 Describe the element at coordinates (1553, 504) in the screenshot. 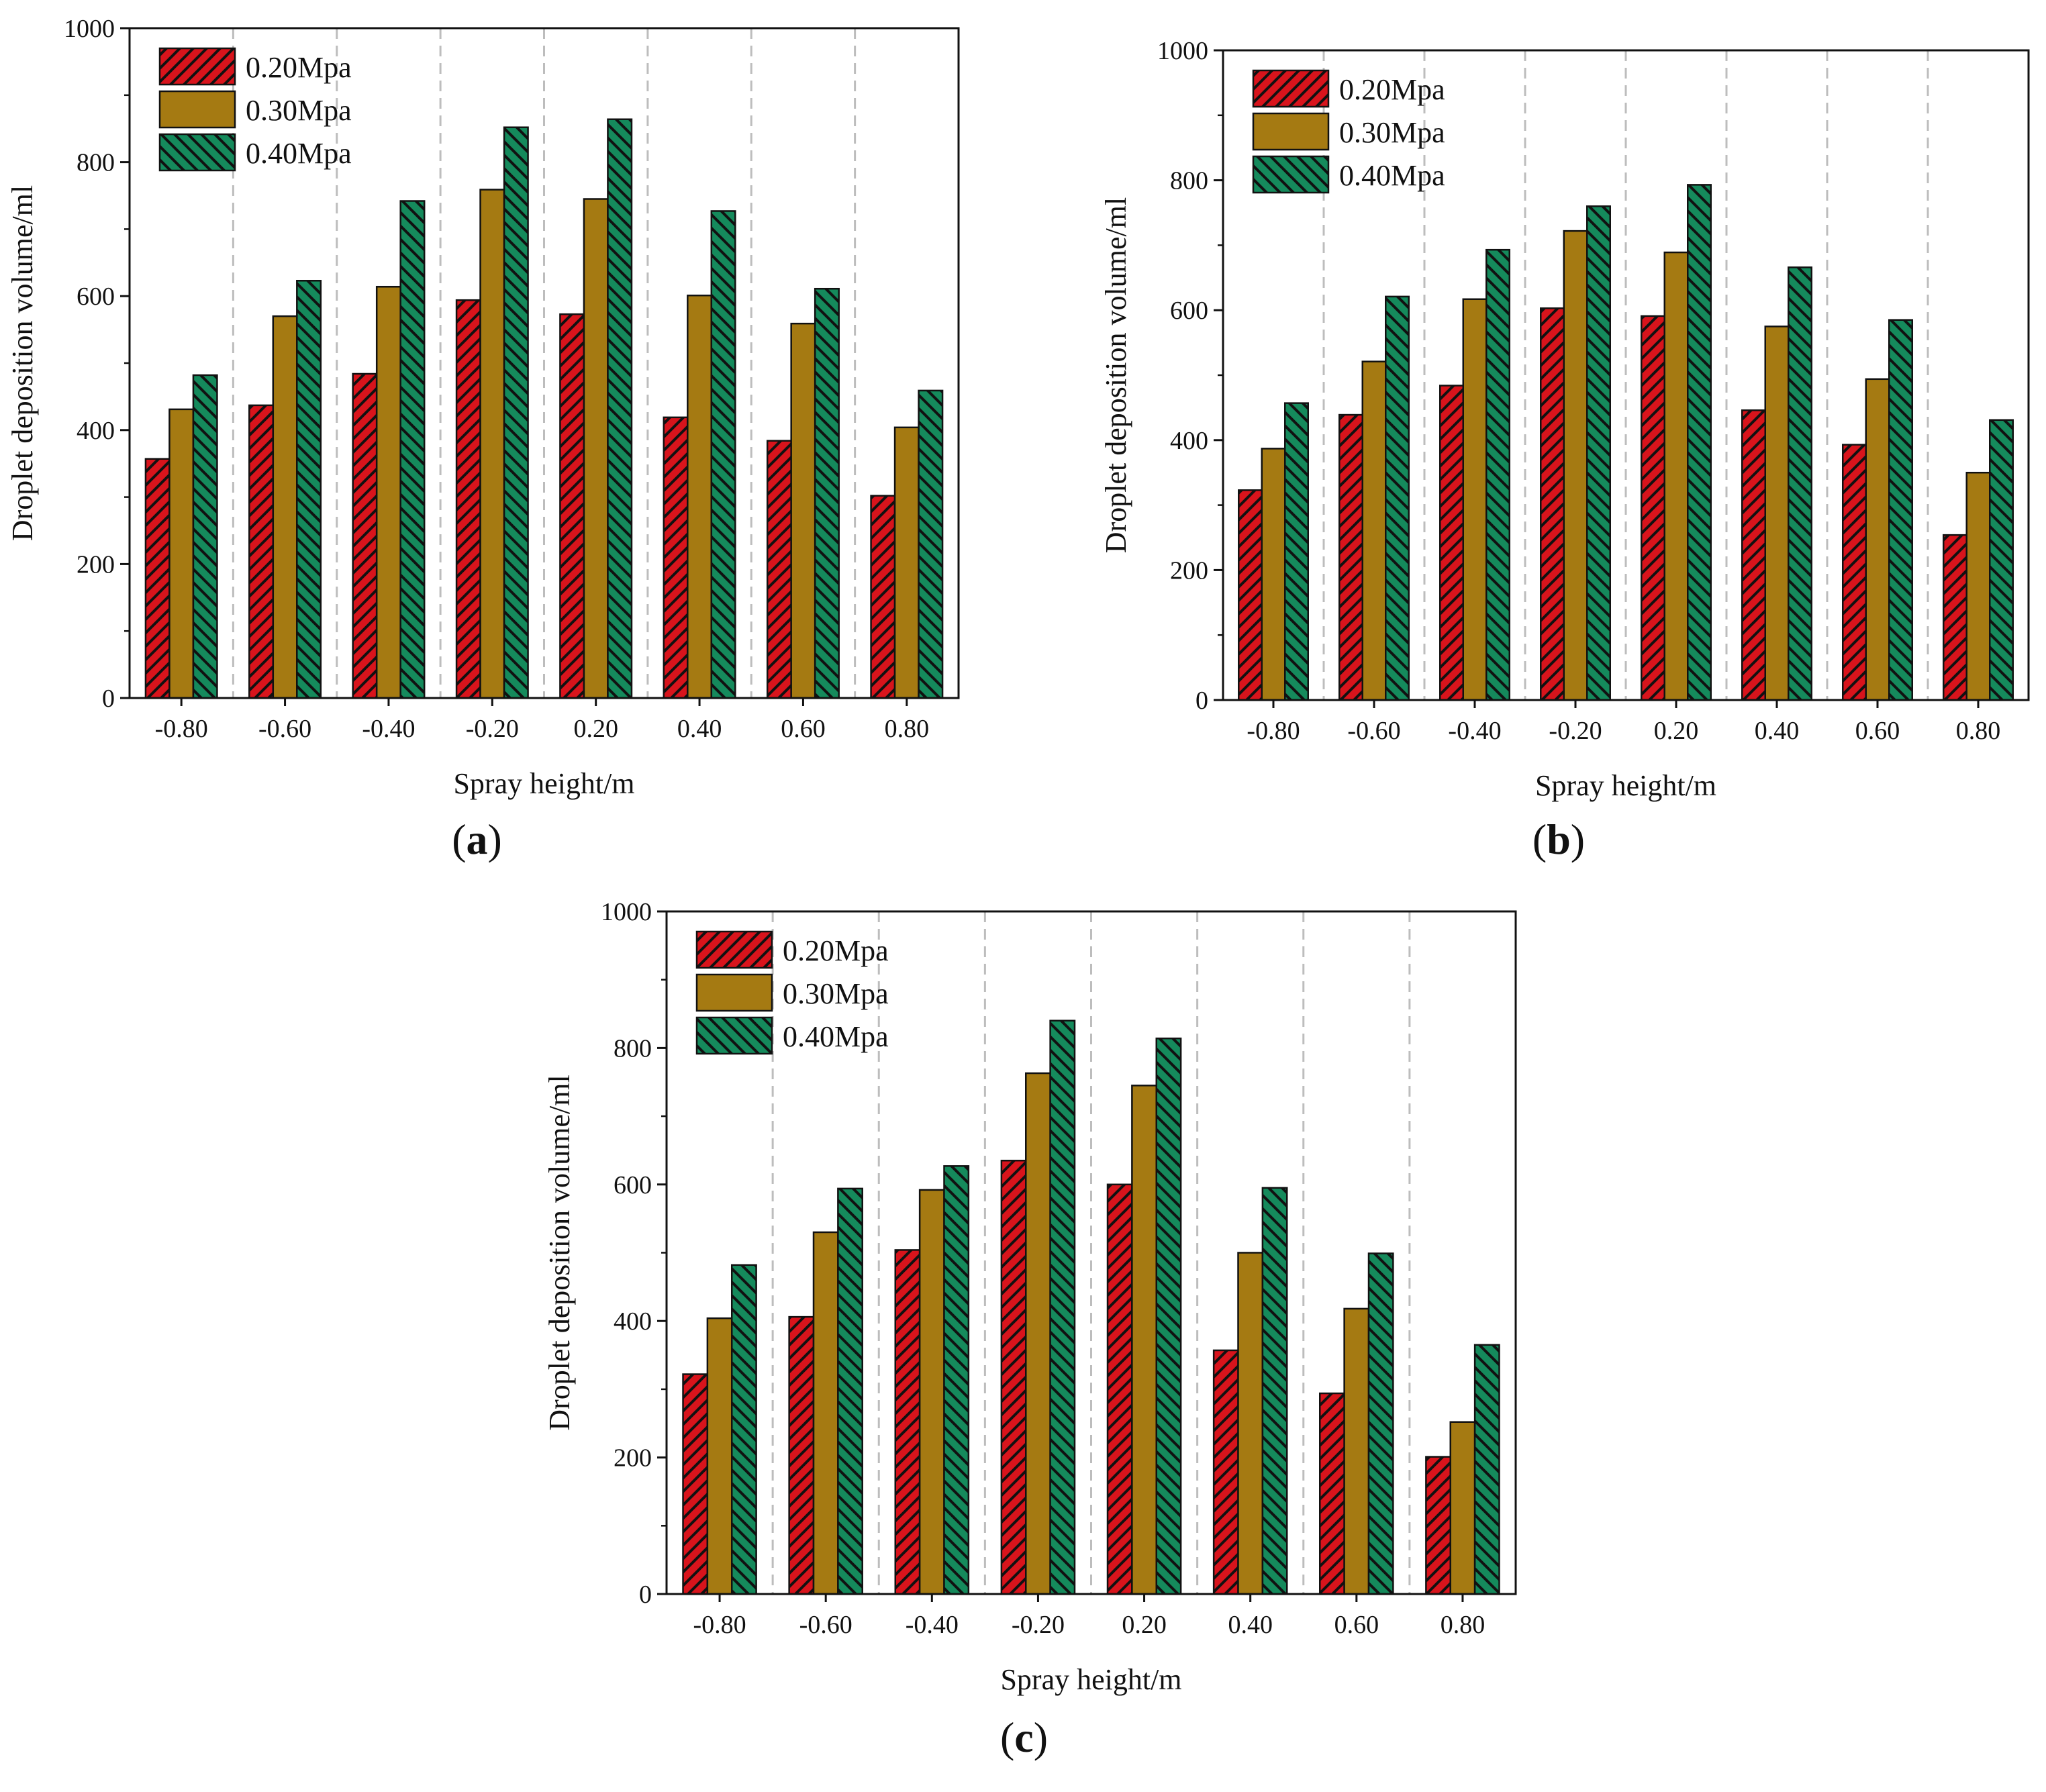

I see `bar-s020--0.20` at that location.